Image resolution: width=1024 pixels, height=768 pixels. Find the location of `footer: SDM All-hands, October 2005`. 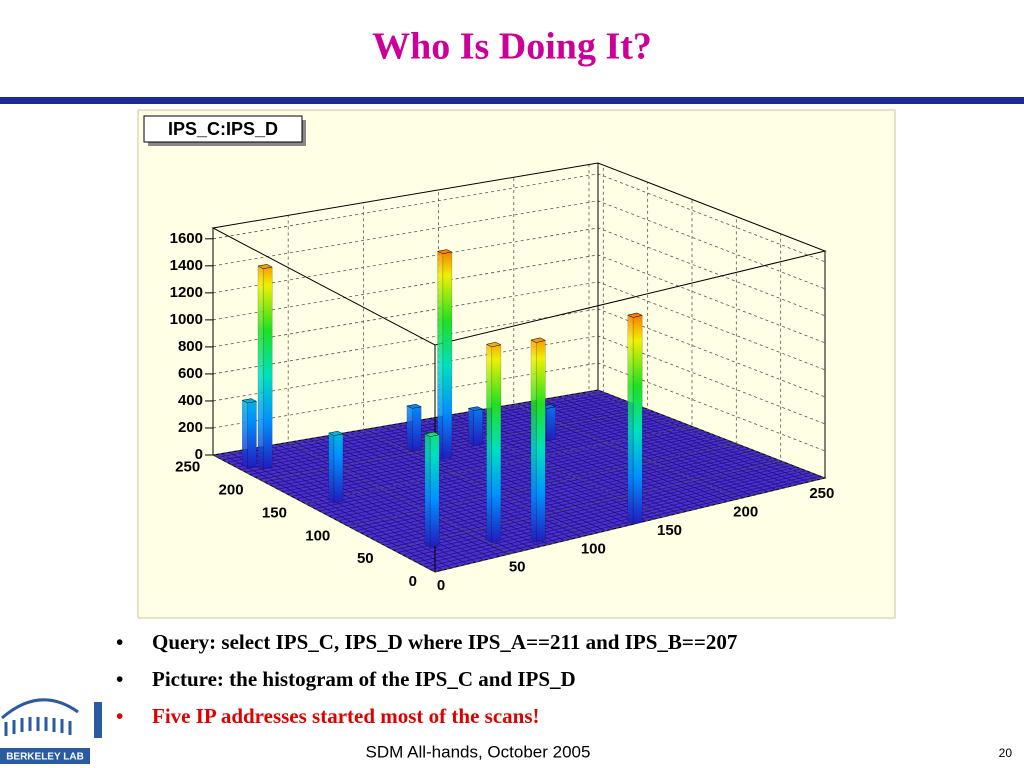

footer: SDM All-hands, October 2005 is located at coordinates (478, 751).